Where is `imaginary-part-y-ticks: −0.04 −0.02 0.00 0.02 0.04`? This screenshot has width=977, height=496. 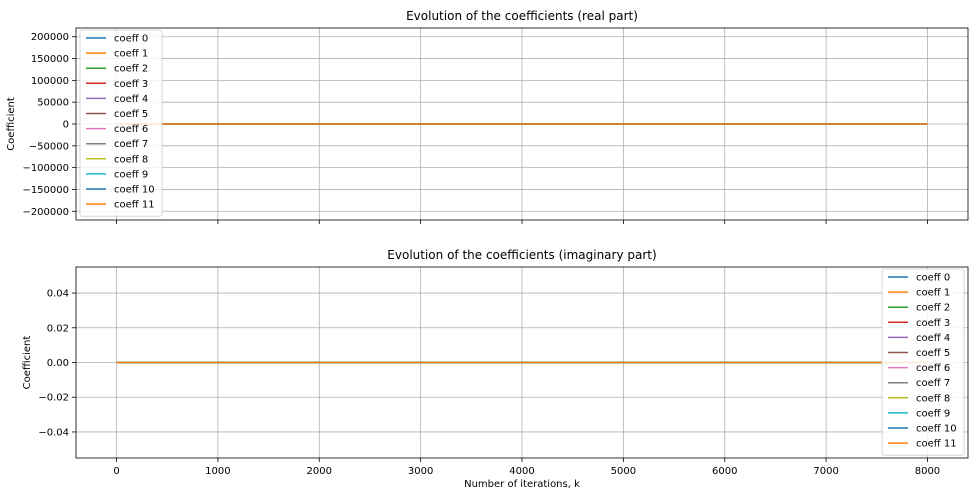
imaginary-part-y-ticks: −0.04 −0.02 0.00 0.02 0.04 is located at coordinates (57, 363).